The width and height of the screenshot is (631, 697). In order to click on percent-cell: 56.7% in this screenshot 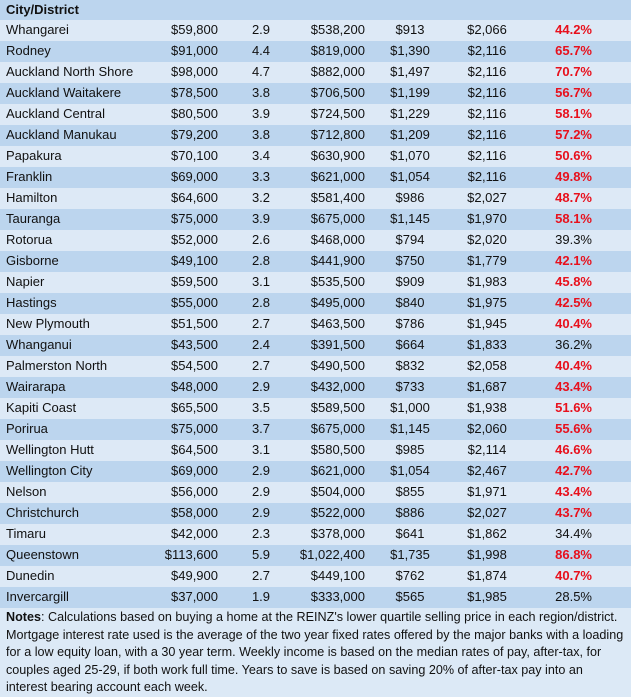, I will do `click(573, 92)`.